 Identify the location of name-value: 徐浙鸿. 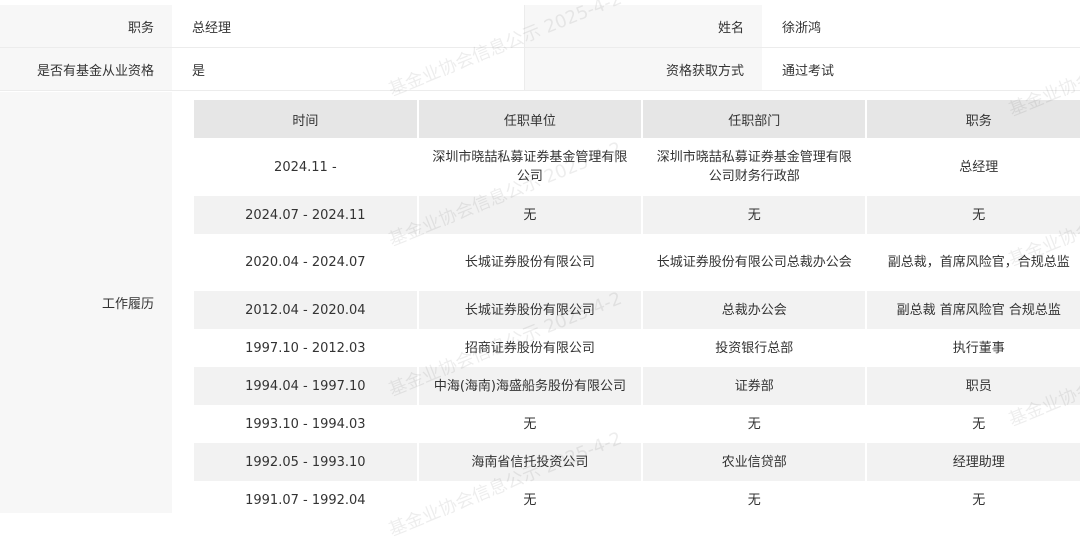
(921, 26).